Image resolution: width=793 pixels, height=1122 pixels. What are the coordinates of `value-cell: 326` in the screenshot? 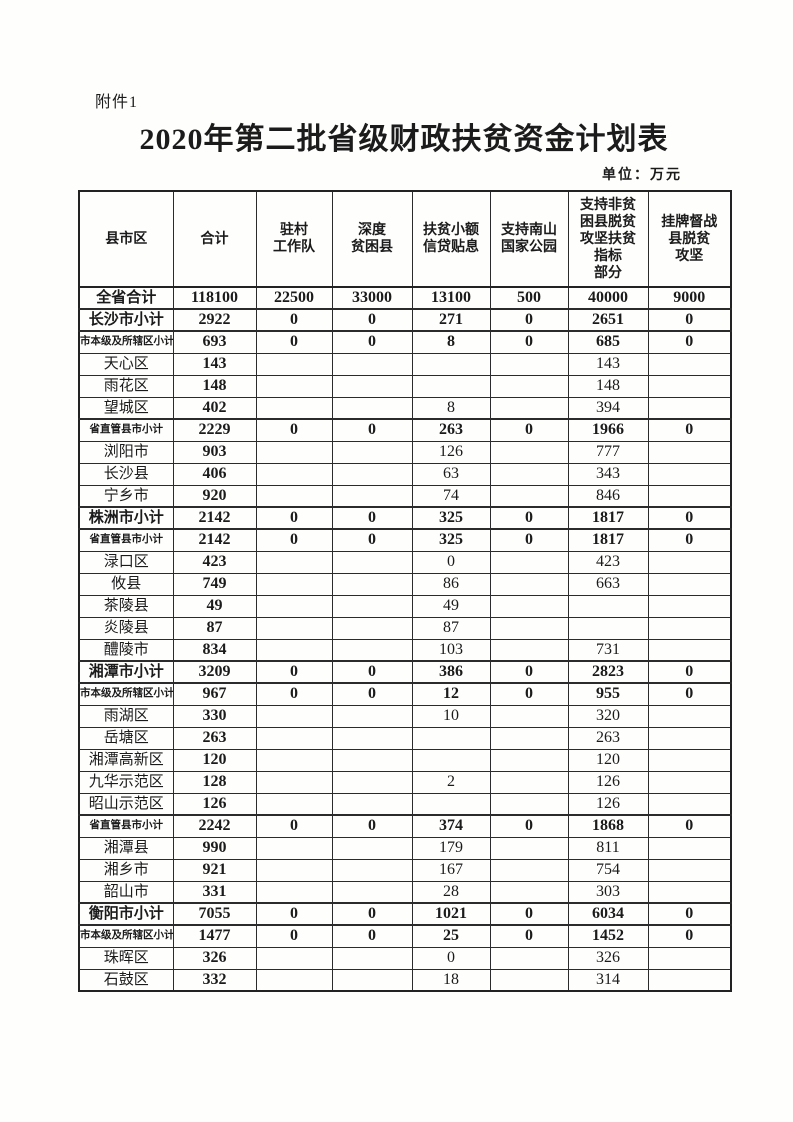 It's located at (608, 958).